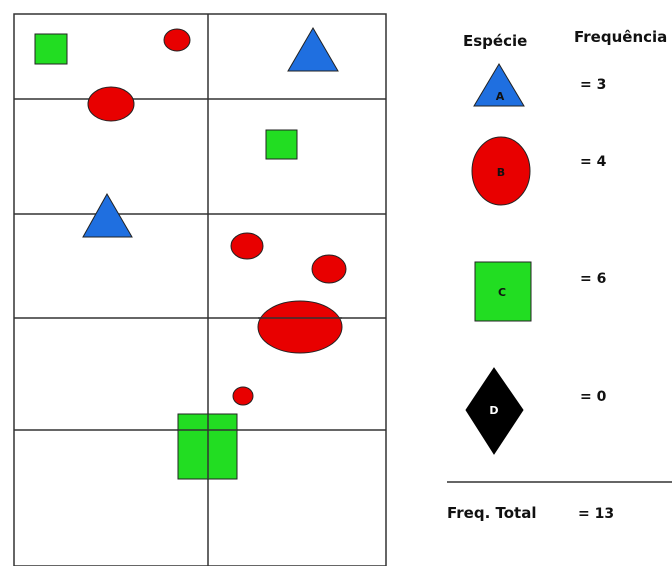 This screenshot has width=672, height=566. I want to click on total-value: = 13, so click(596, 514).